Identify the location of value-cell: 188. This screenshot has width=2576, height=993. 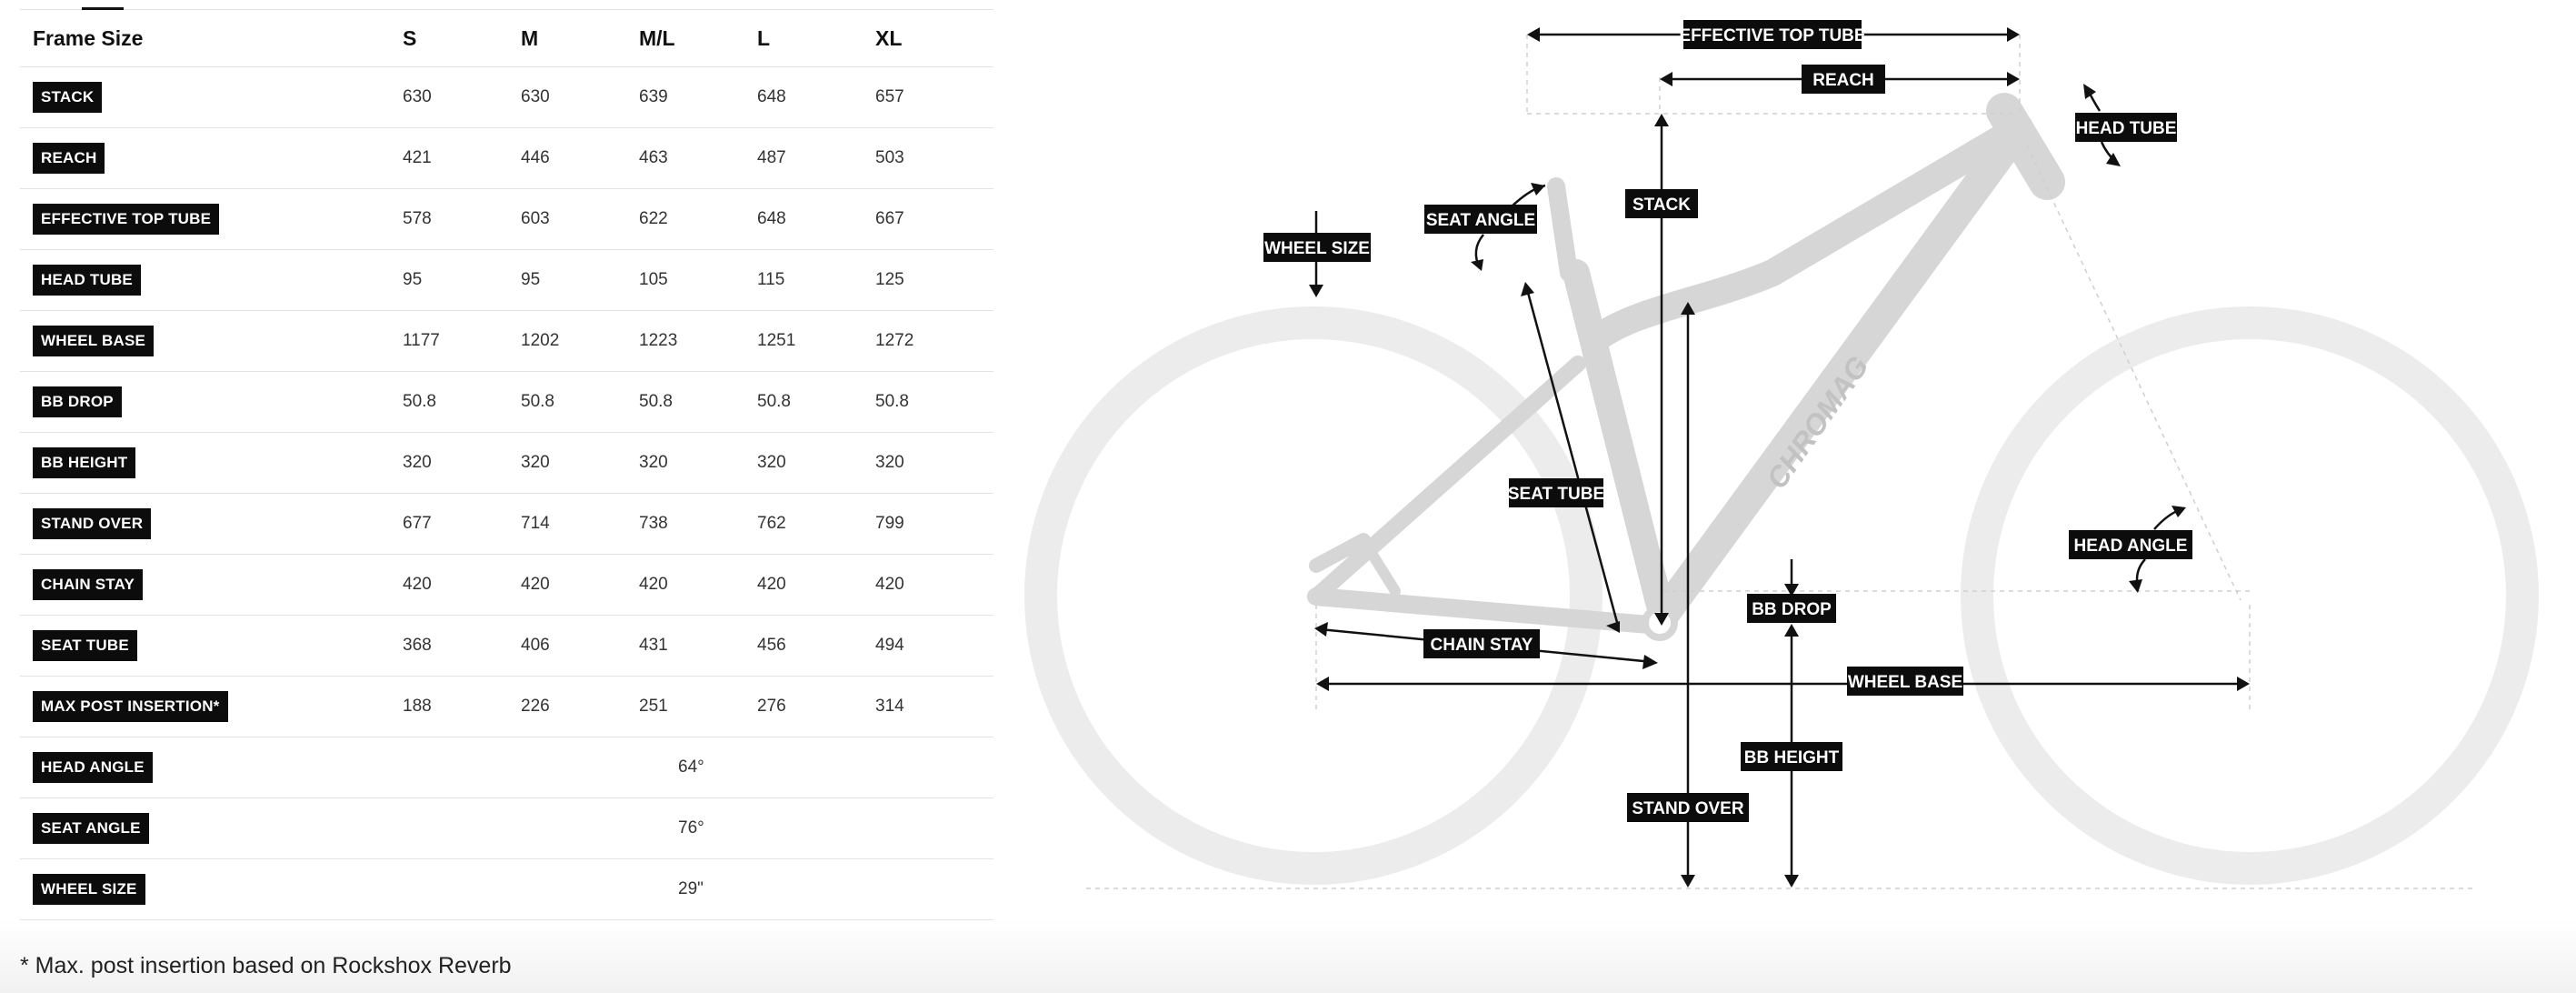
(462, 706).